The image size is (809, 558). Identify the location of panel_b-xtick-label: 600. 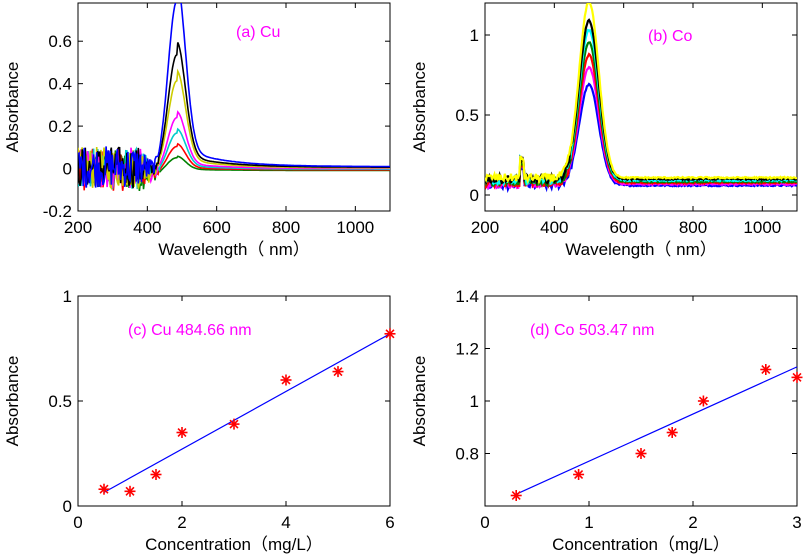
(623, 227).